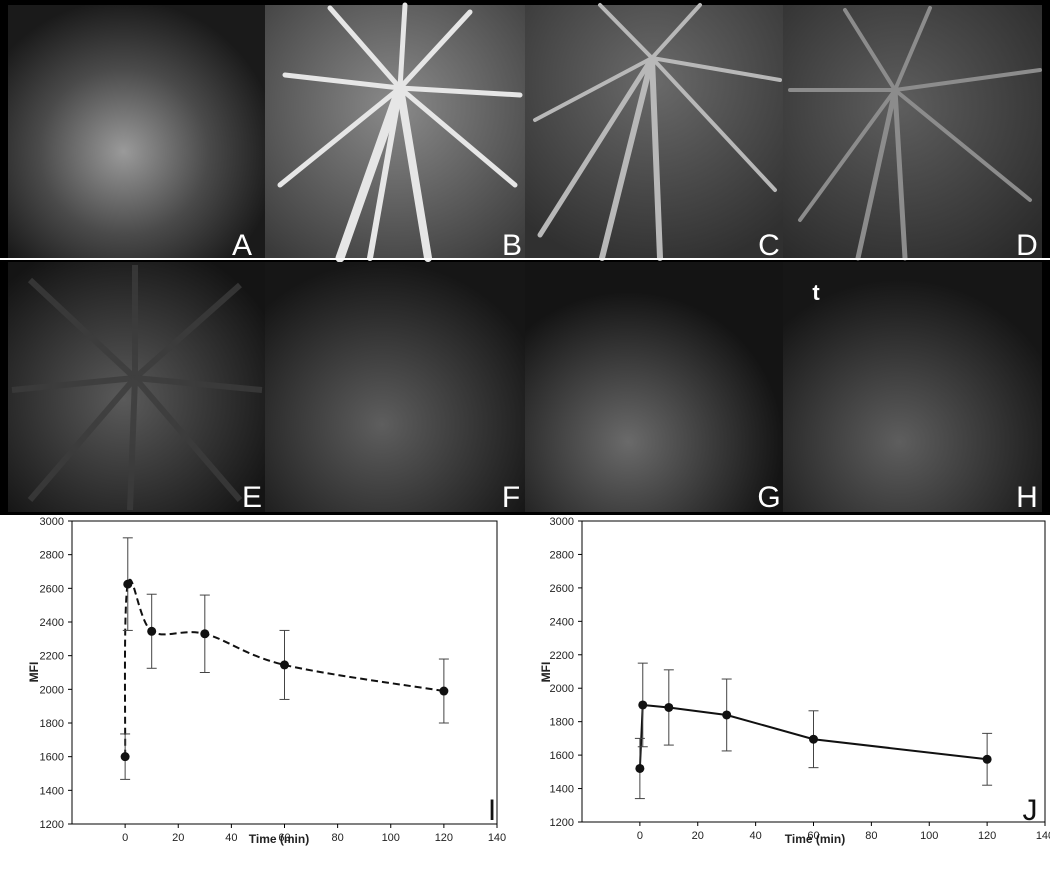 The width and height of the screenshot is (1050, 875). What do you see at coordinates (768, 497) in the screenshot?
I see `panel-label-g: G` at bounding box center [768, 497].